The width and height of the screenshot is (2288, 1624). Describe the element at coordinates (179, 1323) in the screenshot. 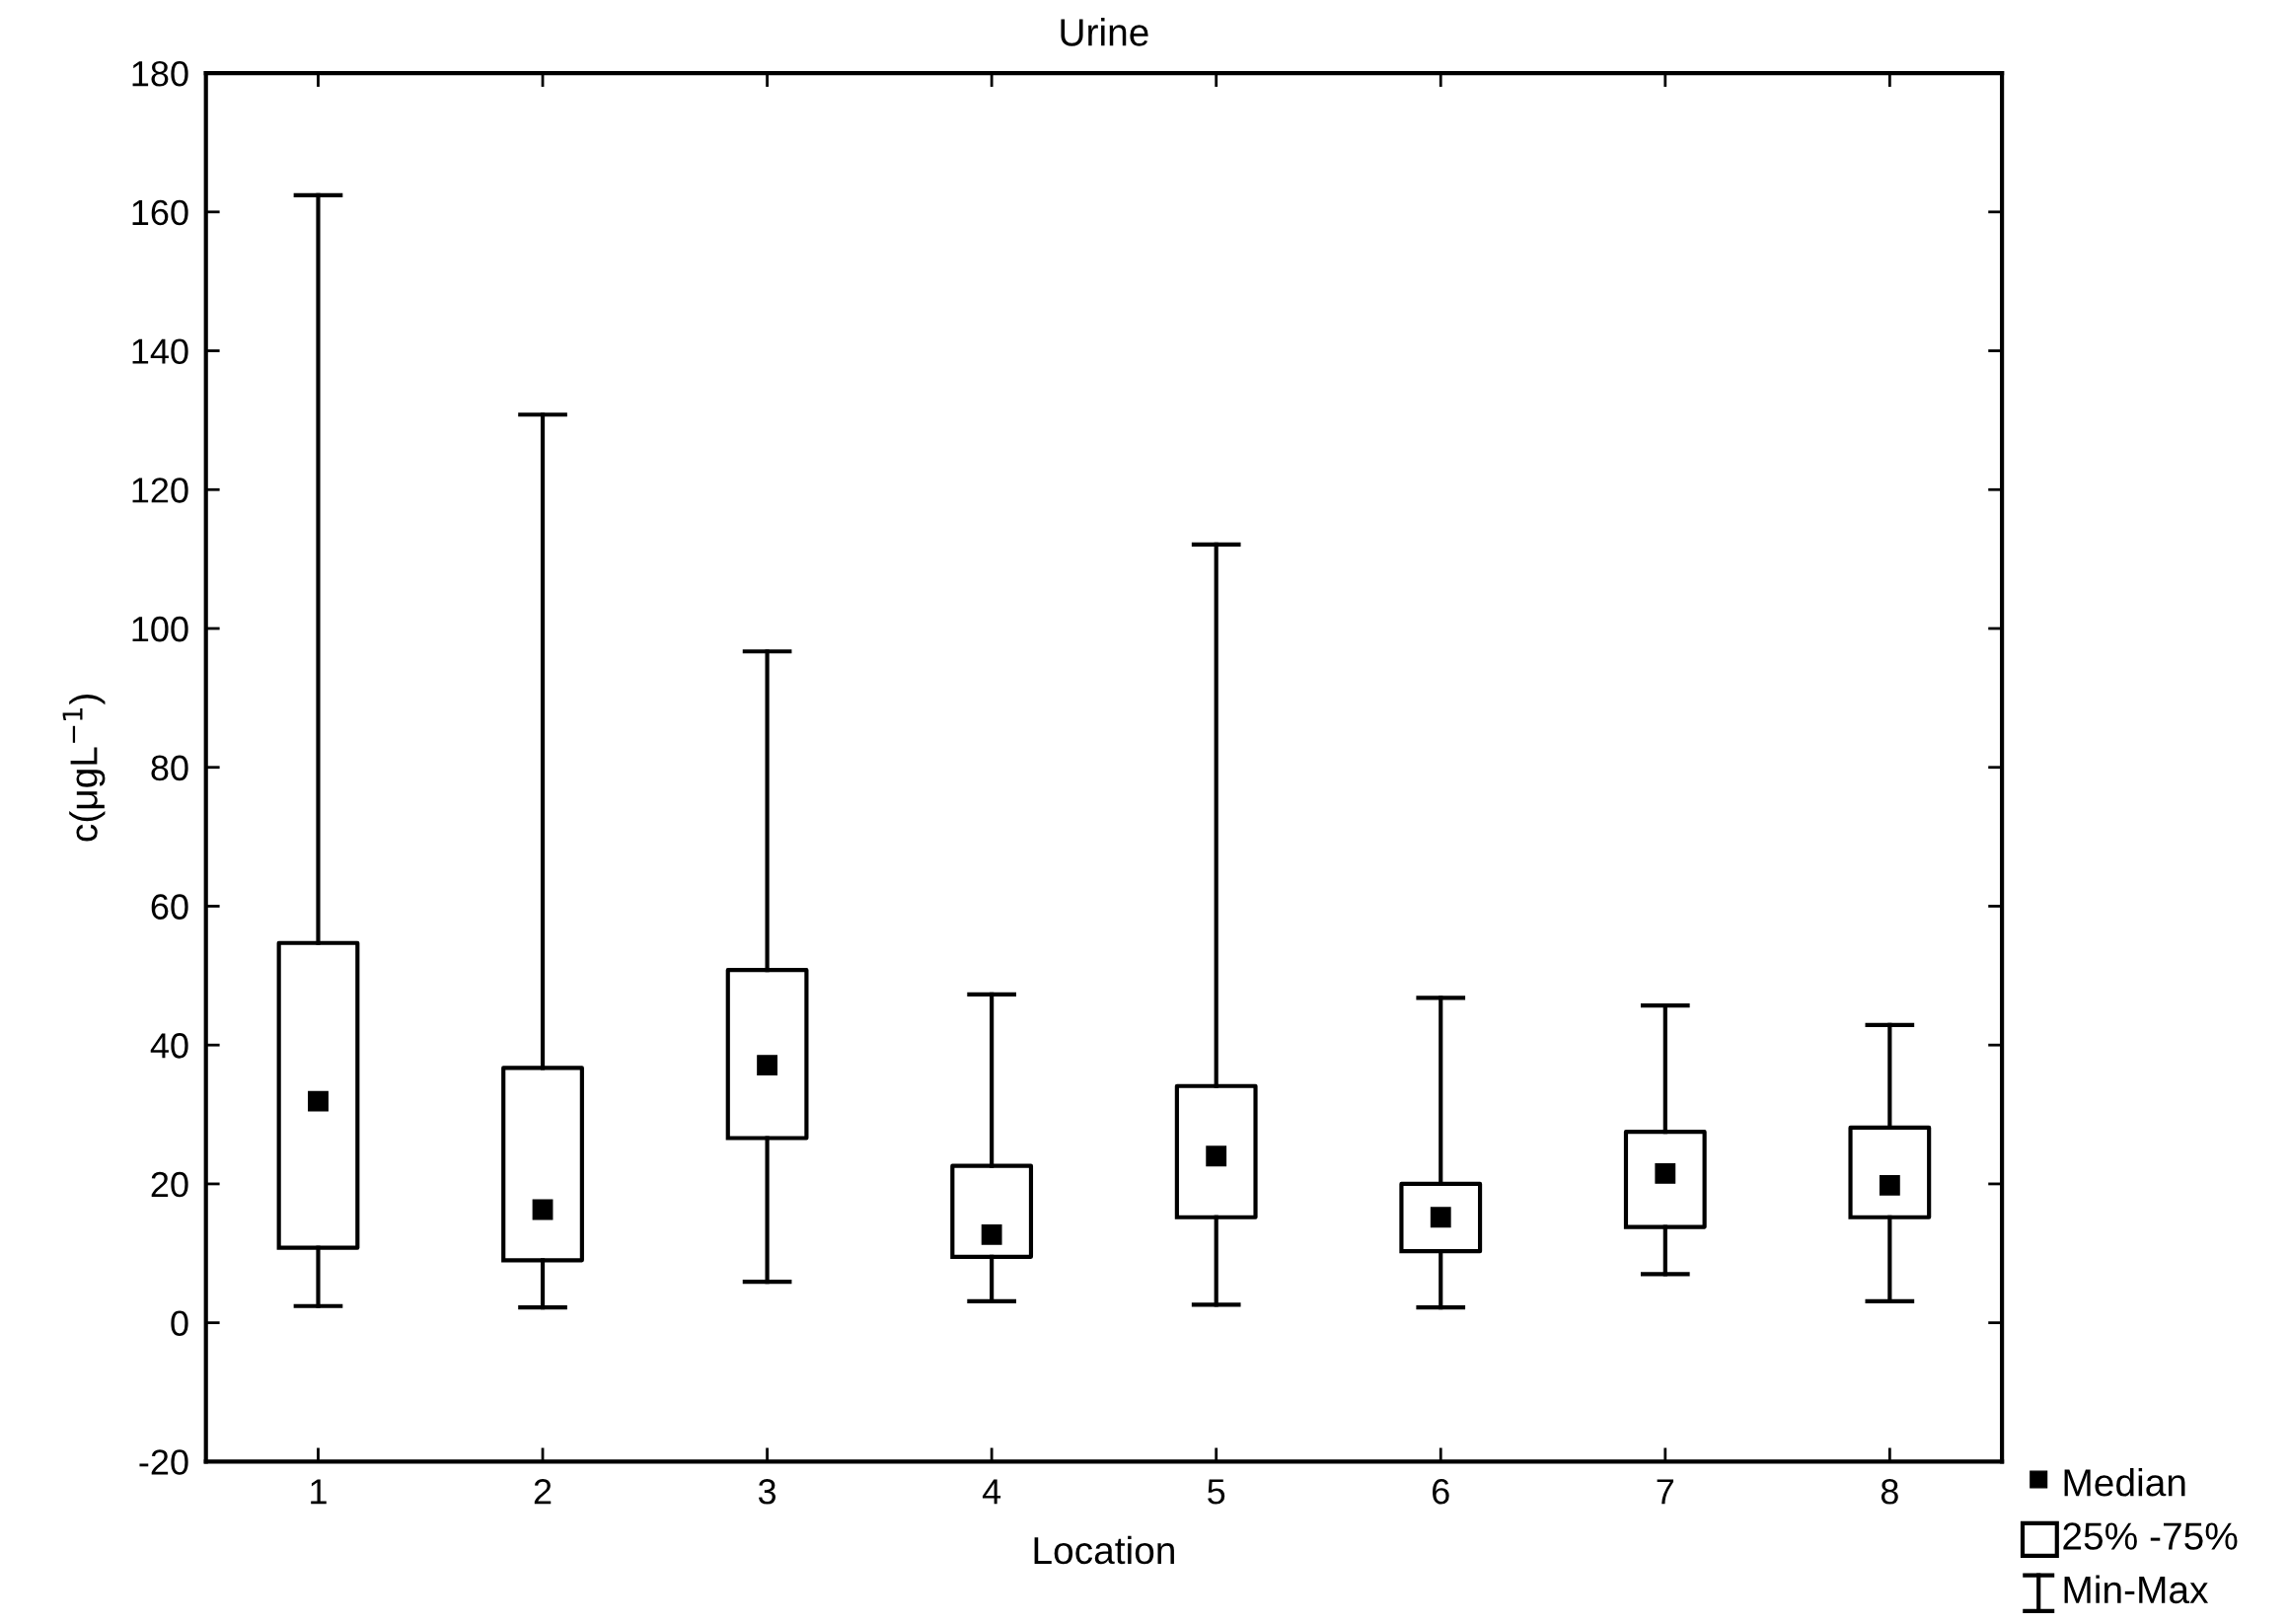

I see `y-tick-label: 0` at that location.